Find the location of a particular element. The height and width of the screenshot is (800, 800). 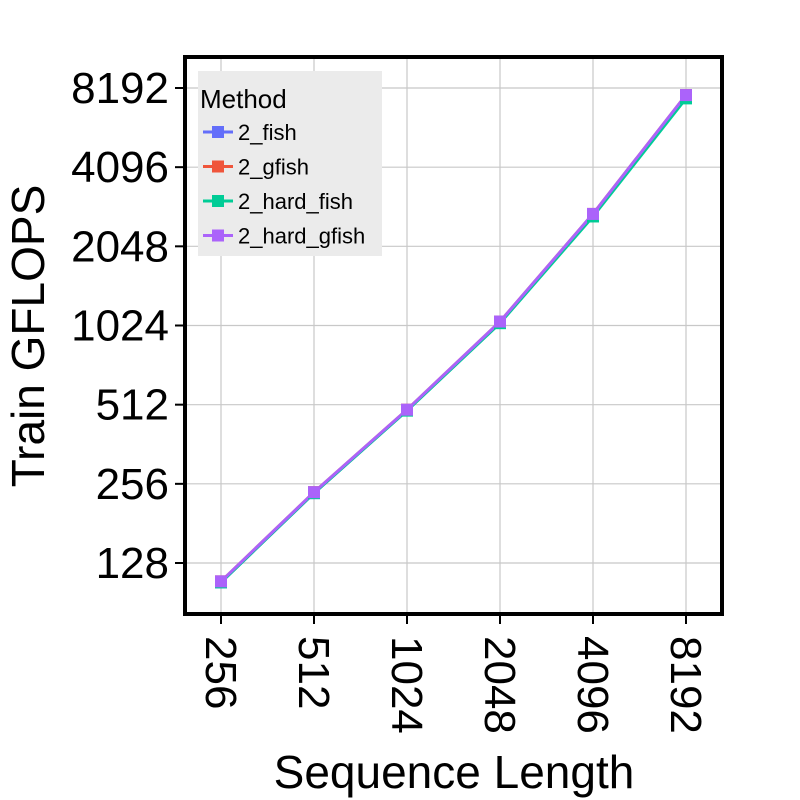

x-tick-label: 4096 is located at coordinates (592, 685).